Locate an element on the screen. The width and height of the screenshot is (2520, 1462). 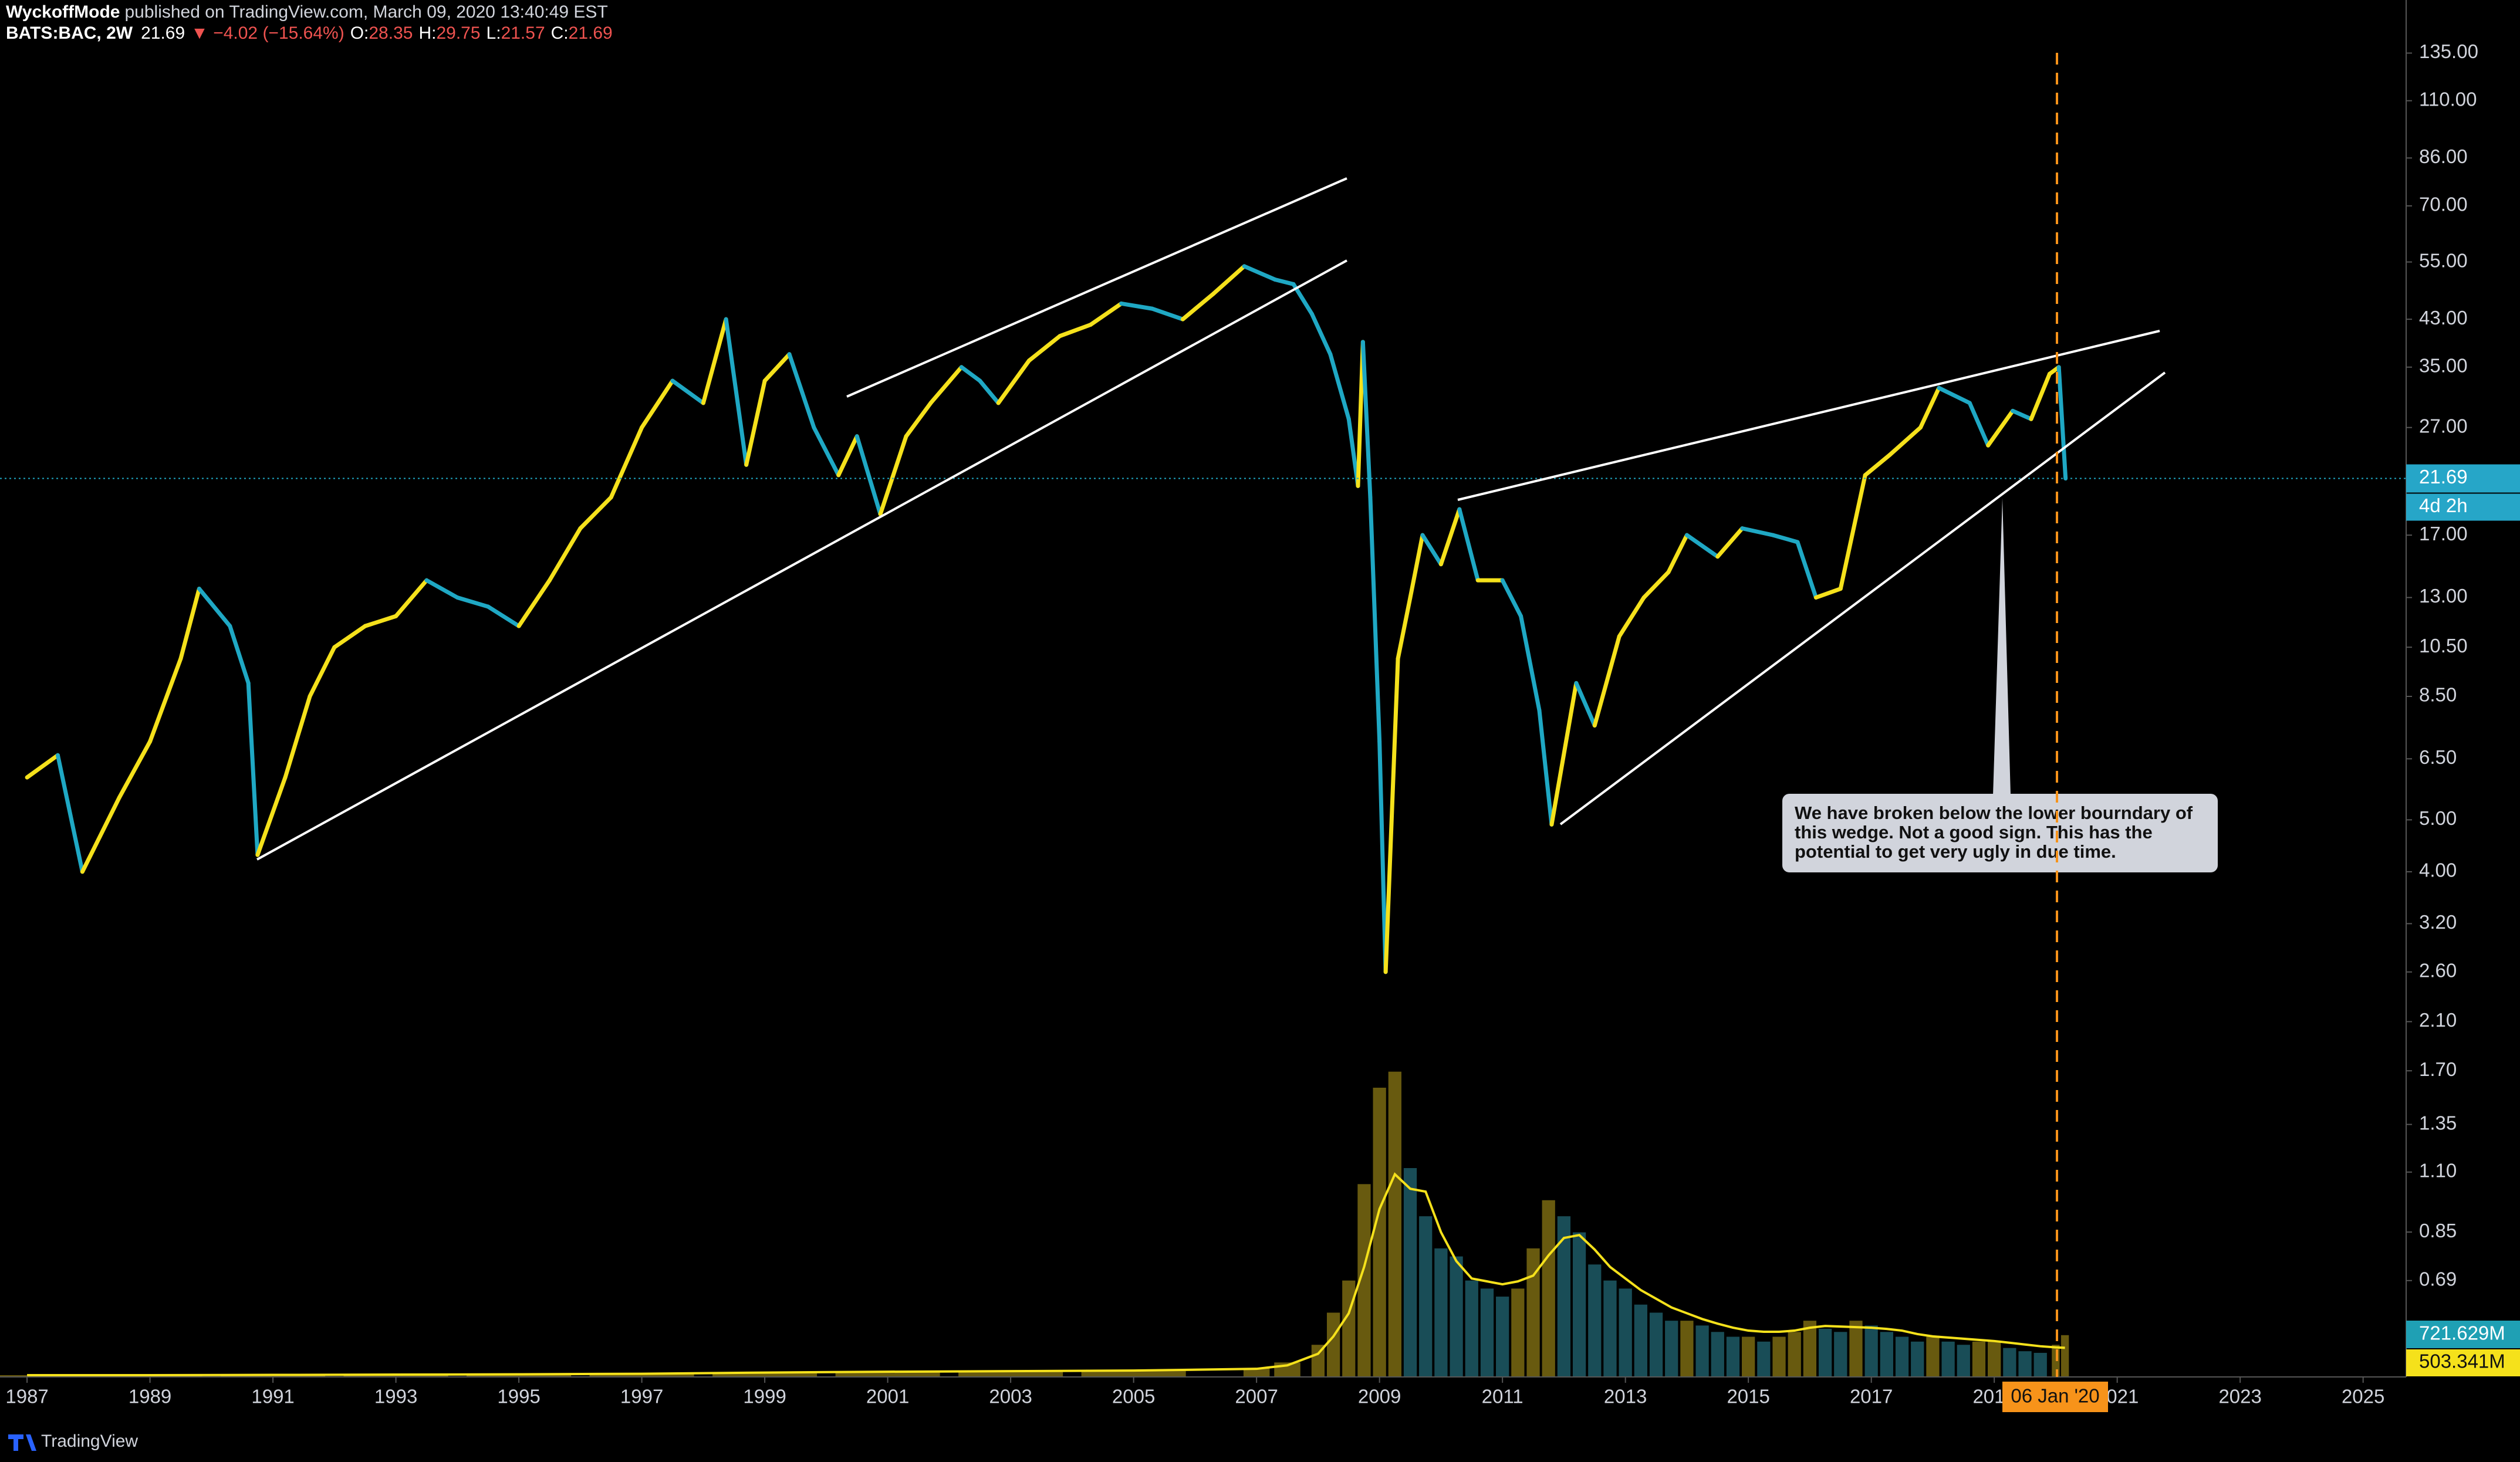
x-tick-label: 1995 is located at coordinates (518, 1396).